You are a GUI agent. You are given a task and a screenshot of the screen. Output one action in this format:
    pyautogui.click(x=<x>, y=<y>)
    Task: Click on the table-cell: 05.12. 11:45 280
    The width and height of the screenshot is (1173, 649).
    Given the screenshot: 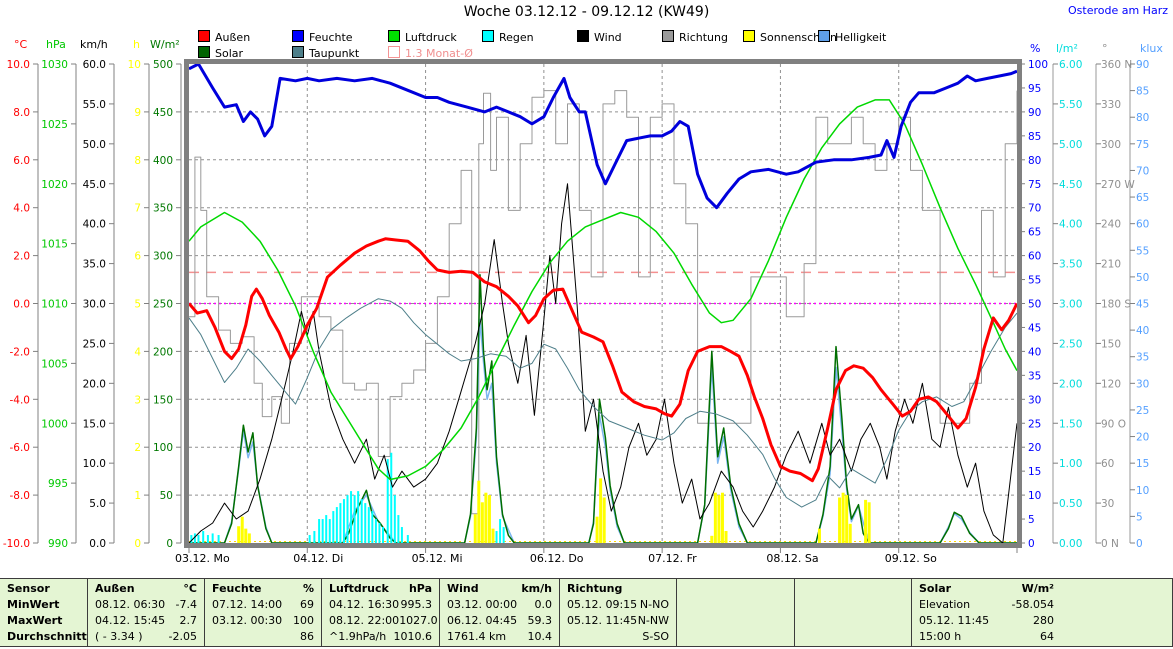 What is the action you would take?
    pyautogui.click(x=986, y=621)
    